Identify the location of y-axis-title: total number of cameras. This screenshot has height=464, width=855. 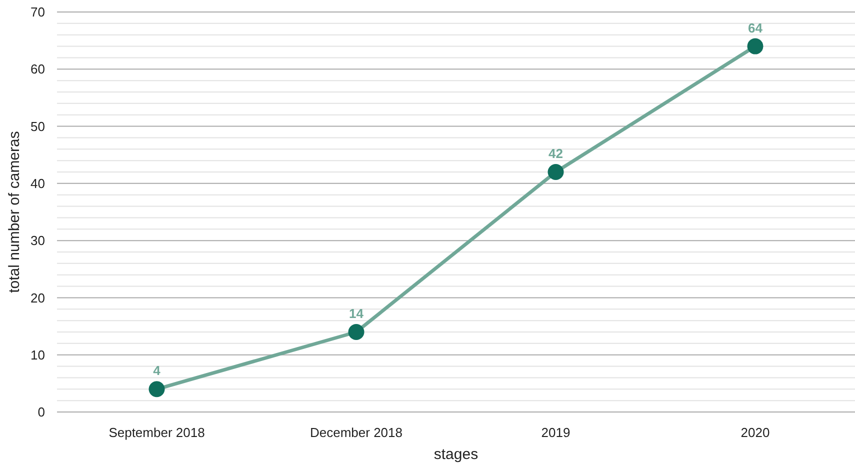
(14, 212).